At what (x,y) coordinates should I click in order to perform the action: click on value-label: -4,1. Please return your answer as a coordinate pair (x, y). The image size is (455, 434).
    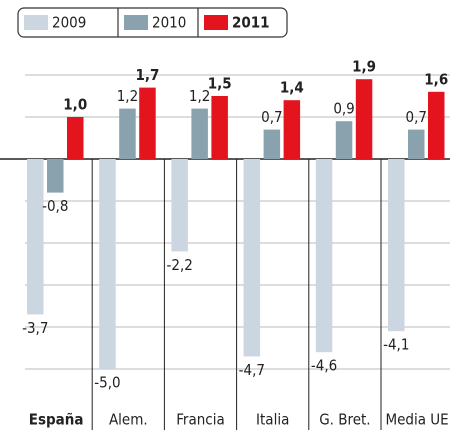
    Looking at the image, I should click on (396, 345).